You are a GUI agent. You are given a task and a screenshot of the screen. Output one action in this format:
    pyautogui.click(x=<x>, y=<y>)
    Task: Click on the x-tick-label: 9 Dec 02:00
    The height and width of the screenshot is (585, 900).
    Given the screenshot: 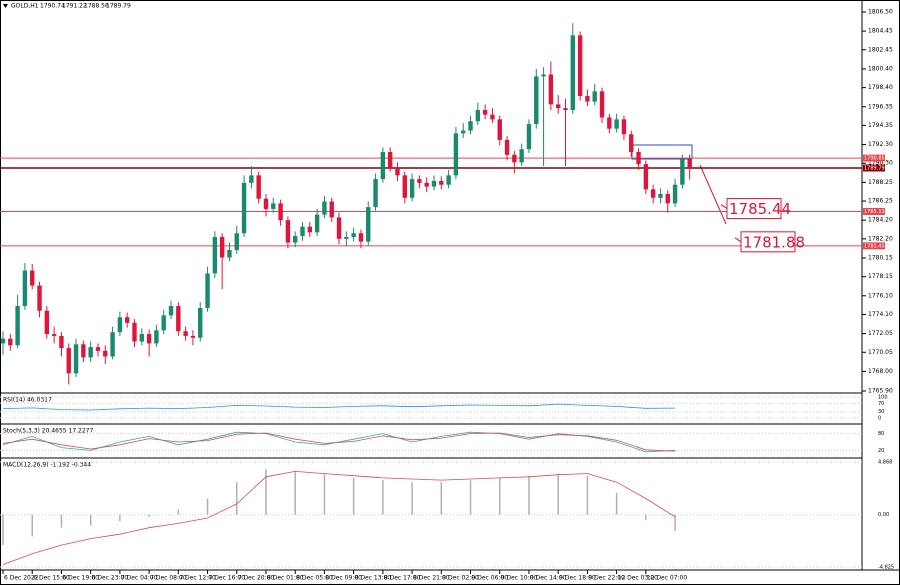 What is the action you would take?
    pyautogui.click(x=460, y=578)
    